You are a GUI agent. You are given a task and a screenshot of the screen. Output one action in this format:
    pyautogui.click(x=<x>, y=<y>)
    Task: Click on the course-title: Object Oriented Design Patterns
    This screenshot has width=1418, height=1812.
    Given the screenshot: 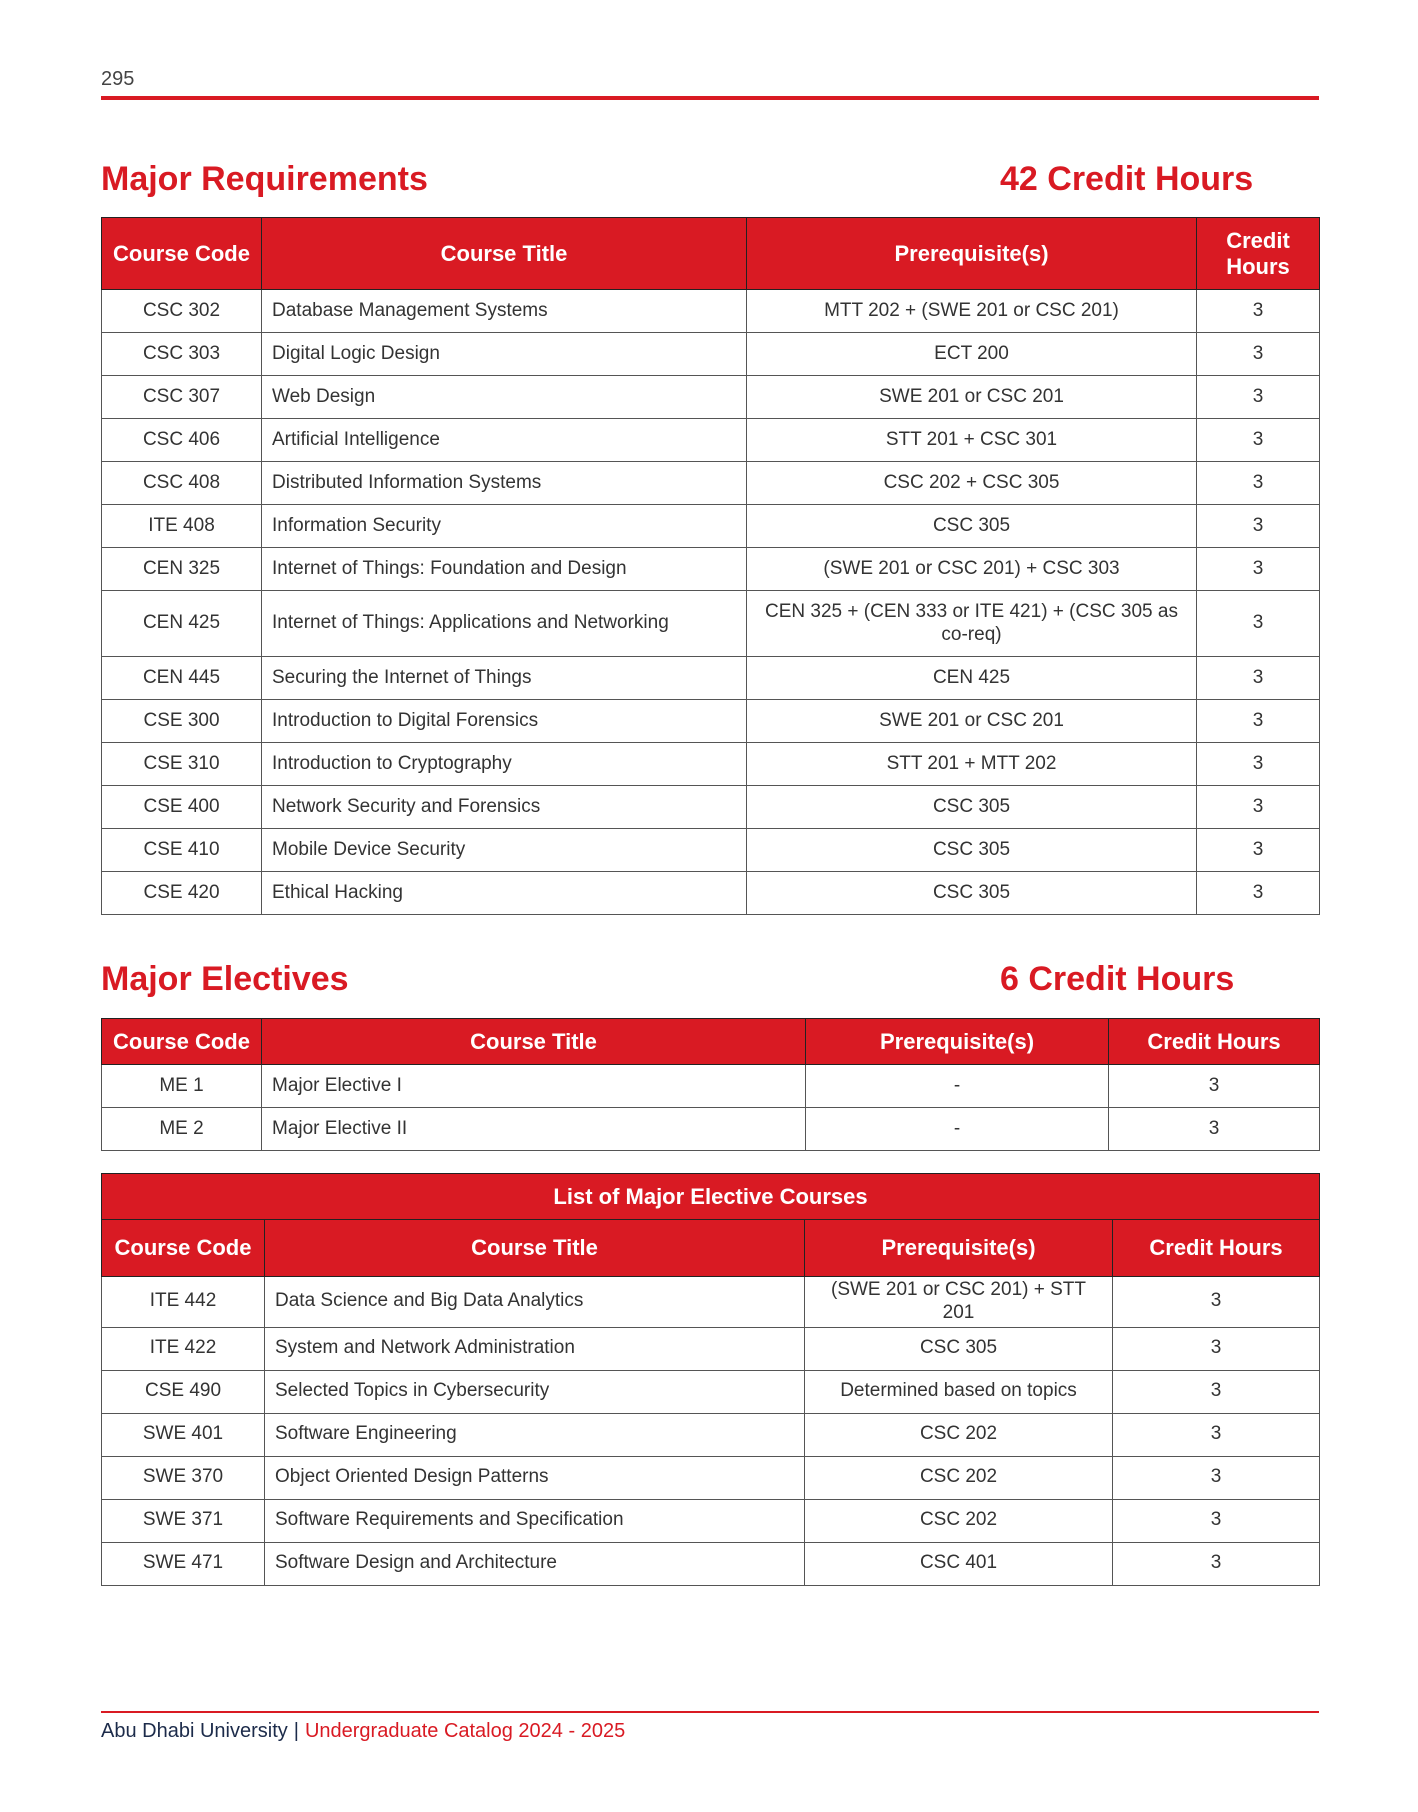 What is the action you would take?
    pyautogui.click(x=534, y=1477)
    